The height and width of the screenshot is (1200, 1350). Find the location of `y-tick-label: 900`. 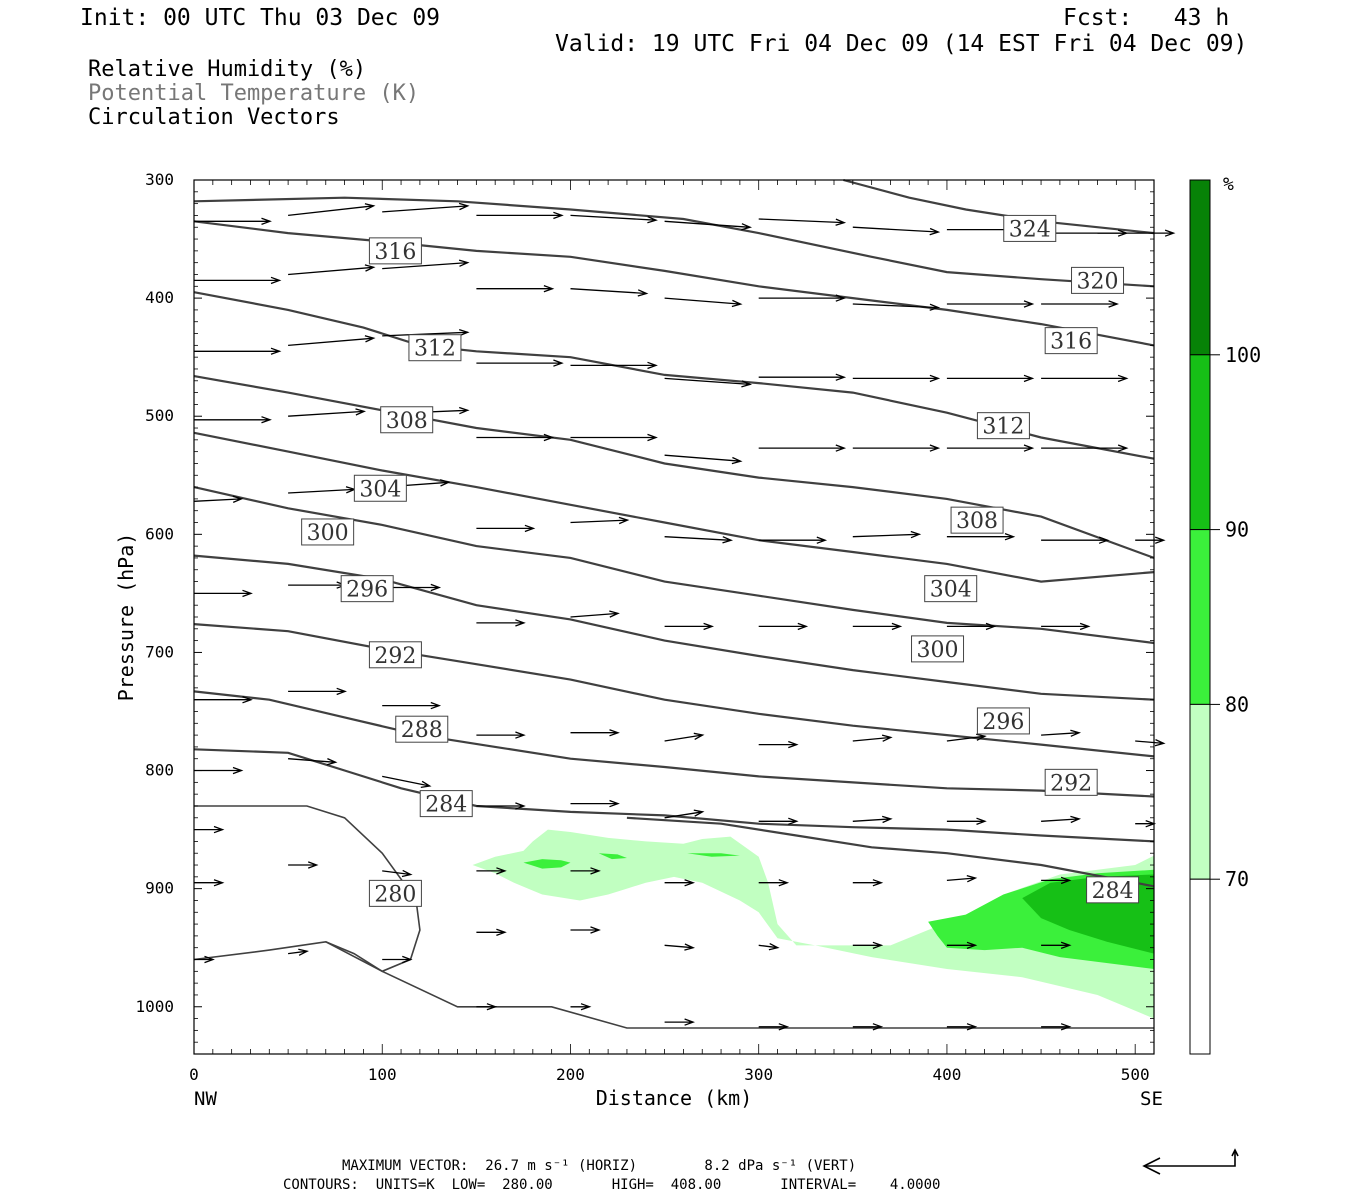

y-tick-label: 900 is located at coordinates (159, 888).